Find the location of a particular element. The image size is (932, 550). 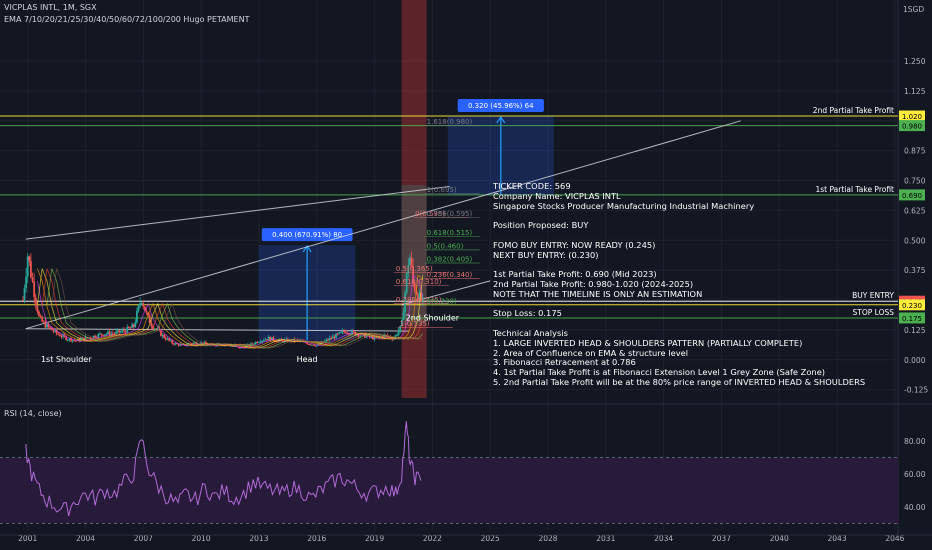

level-price-tag-text: 0.175 is located at coordinates (912, 319).